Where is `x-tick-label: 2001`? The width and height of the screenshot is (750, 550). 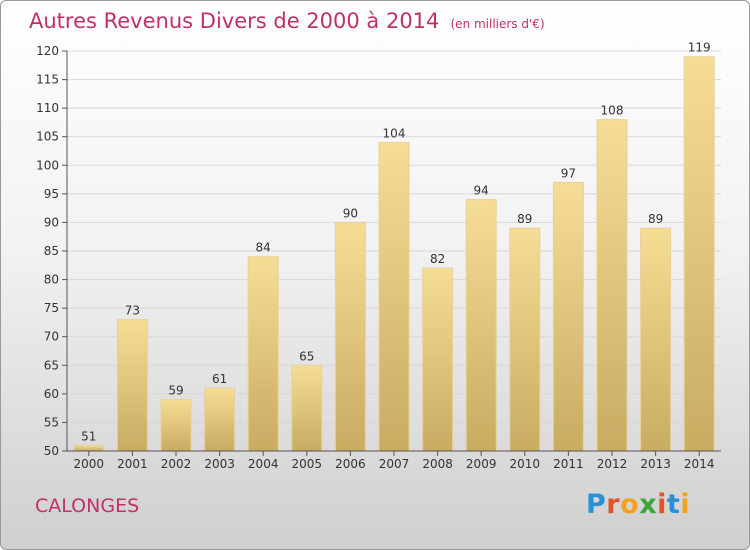
x-tick-label: 2001 is located at coordinates (132, 464).